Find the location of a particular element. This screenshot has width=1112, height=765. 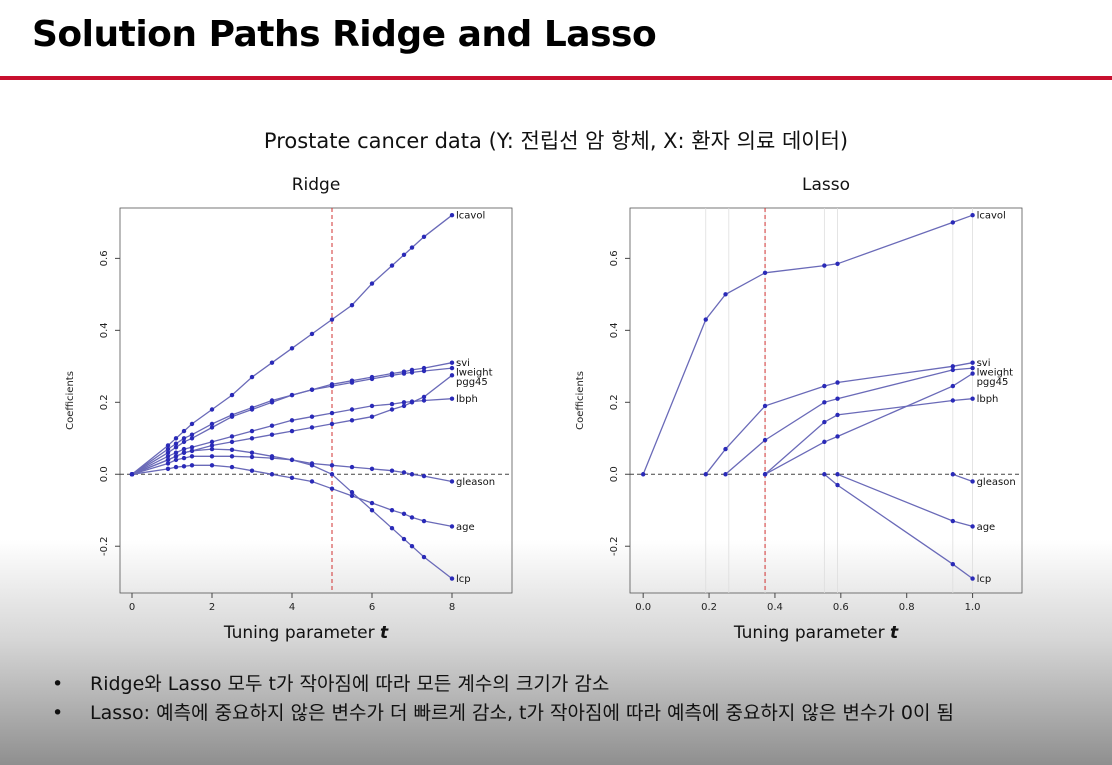

x-tick-label: 6 is located at coordinates (372, 607).